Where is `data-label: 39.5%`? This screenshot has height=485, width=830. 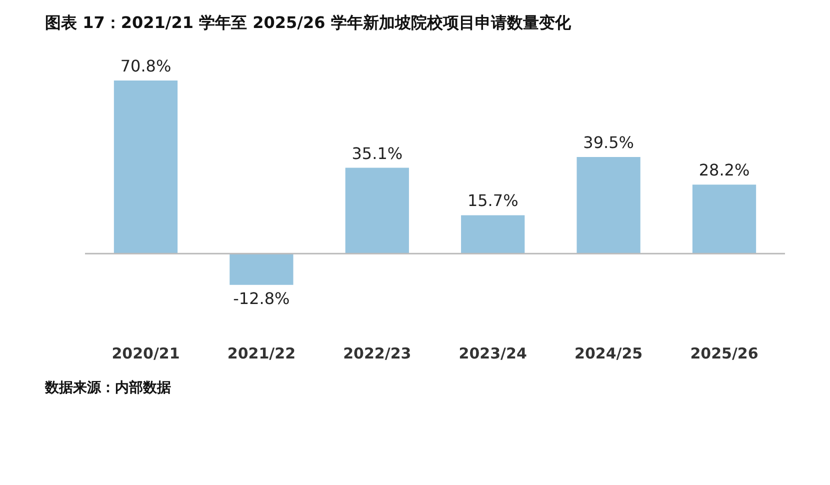 data-label: 39.5% is located at coordinates (608, 142).